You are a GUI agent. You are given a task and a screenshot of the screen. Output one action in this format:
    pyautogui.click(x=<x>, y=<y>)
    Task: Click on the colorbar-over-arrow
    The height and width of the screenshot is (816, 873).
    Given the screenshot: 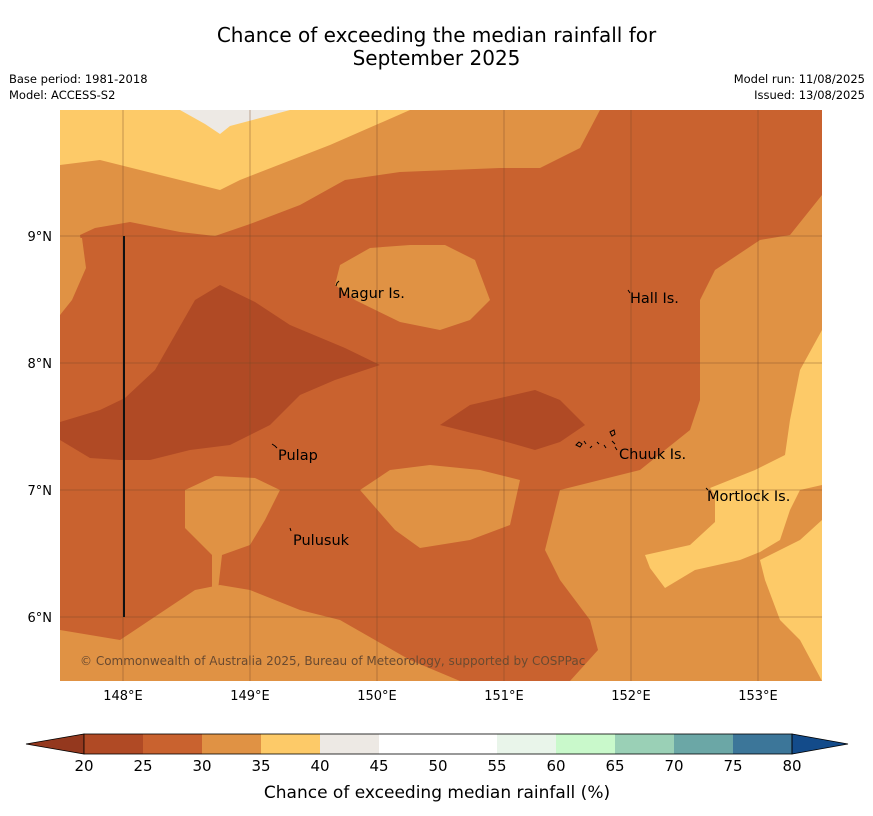 What is the action you would take?
    pyautogui.click(x=820, y=744)
    